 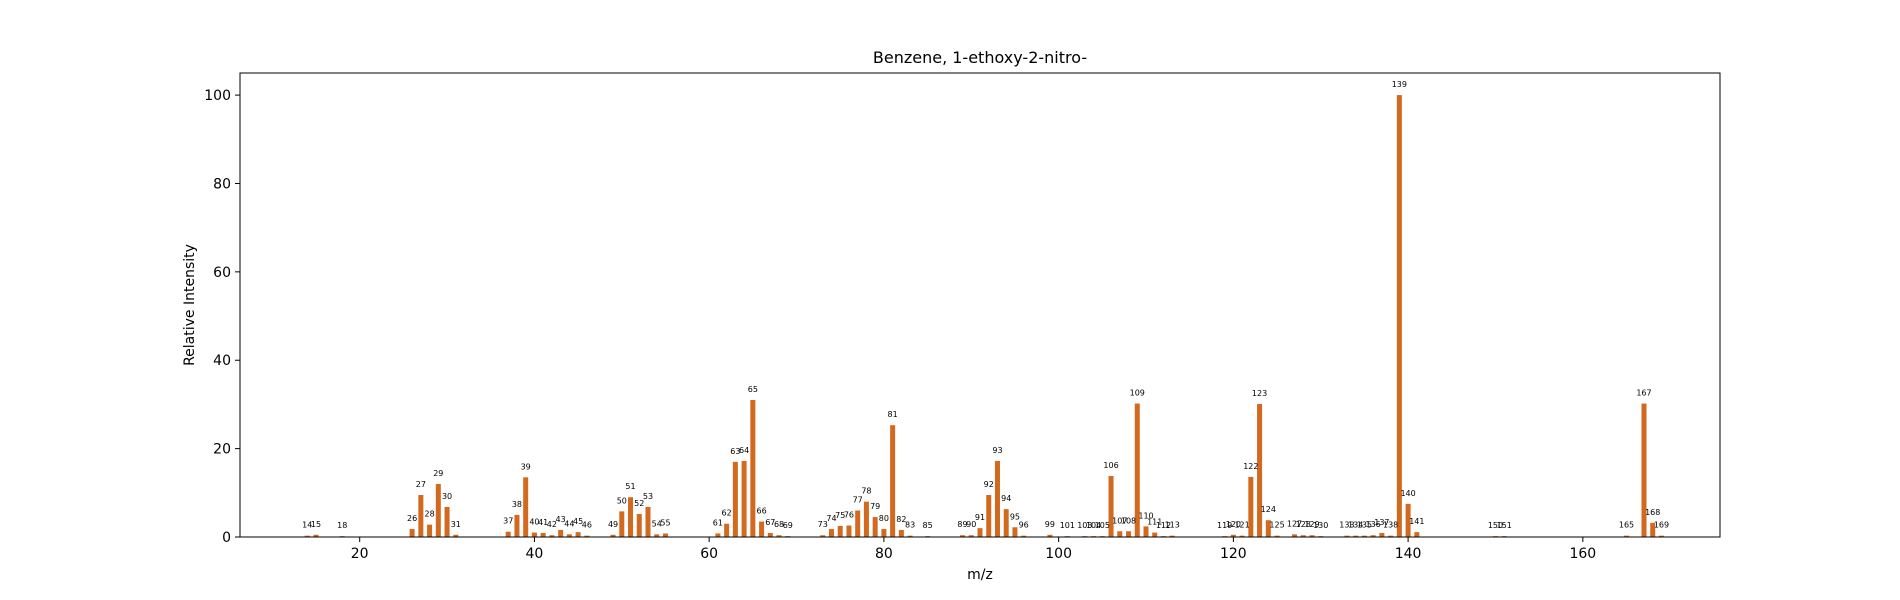 What do you see at coordinates (735, 451) in the screenshot?
I see `peak-label: 63` at bounding box center [735, 451].